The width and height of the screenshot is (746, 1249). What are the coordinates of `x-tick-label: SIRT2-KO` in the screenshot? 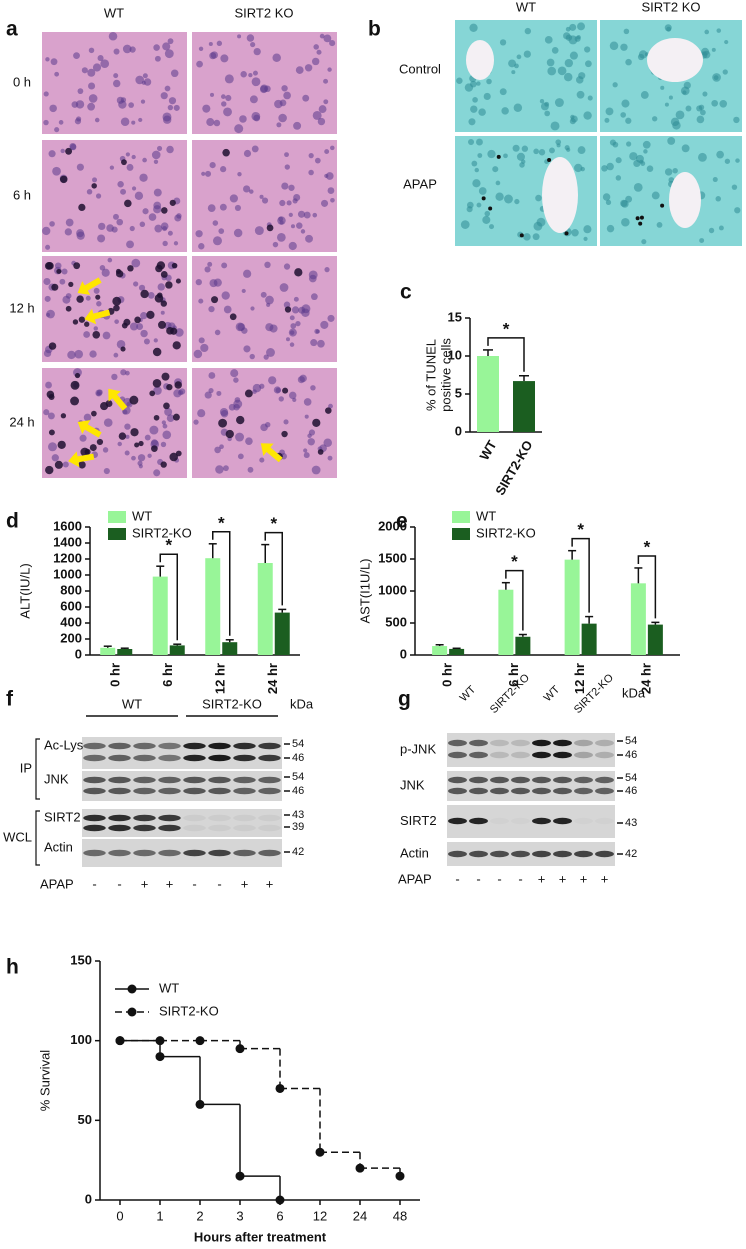 It's located at (513, 468).